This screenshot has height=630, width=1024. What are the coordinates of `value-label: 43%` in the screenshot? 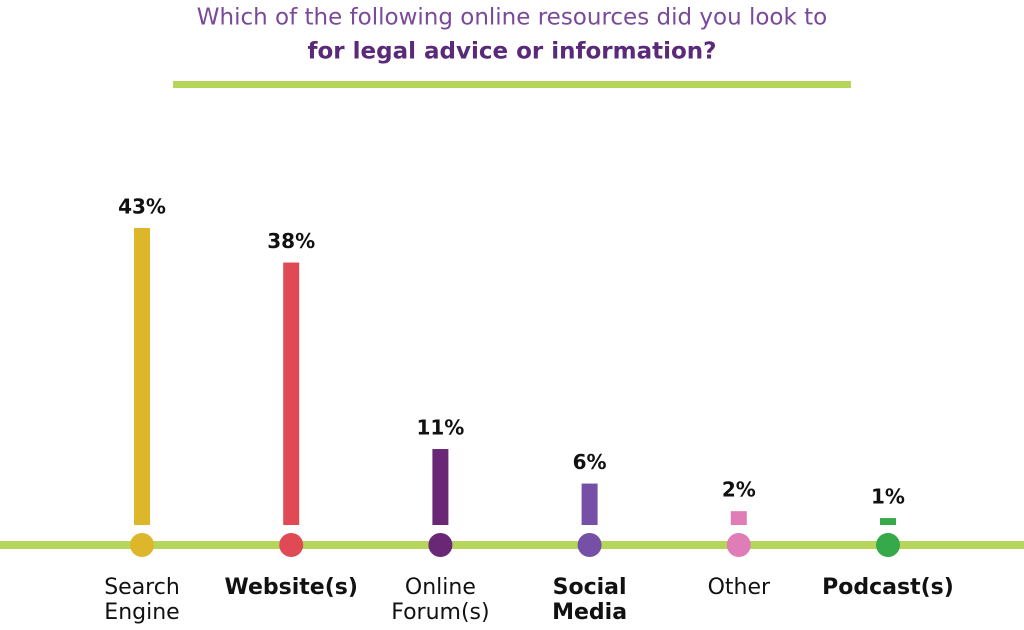 It's located at (142, 207).